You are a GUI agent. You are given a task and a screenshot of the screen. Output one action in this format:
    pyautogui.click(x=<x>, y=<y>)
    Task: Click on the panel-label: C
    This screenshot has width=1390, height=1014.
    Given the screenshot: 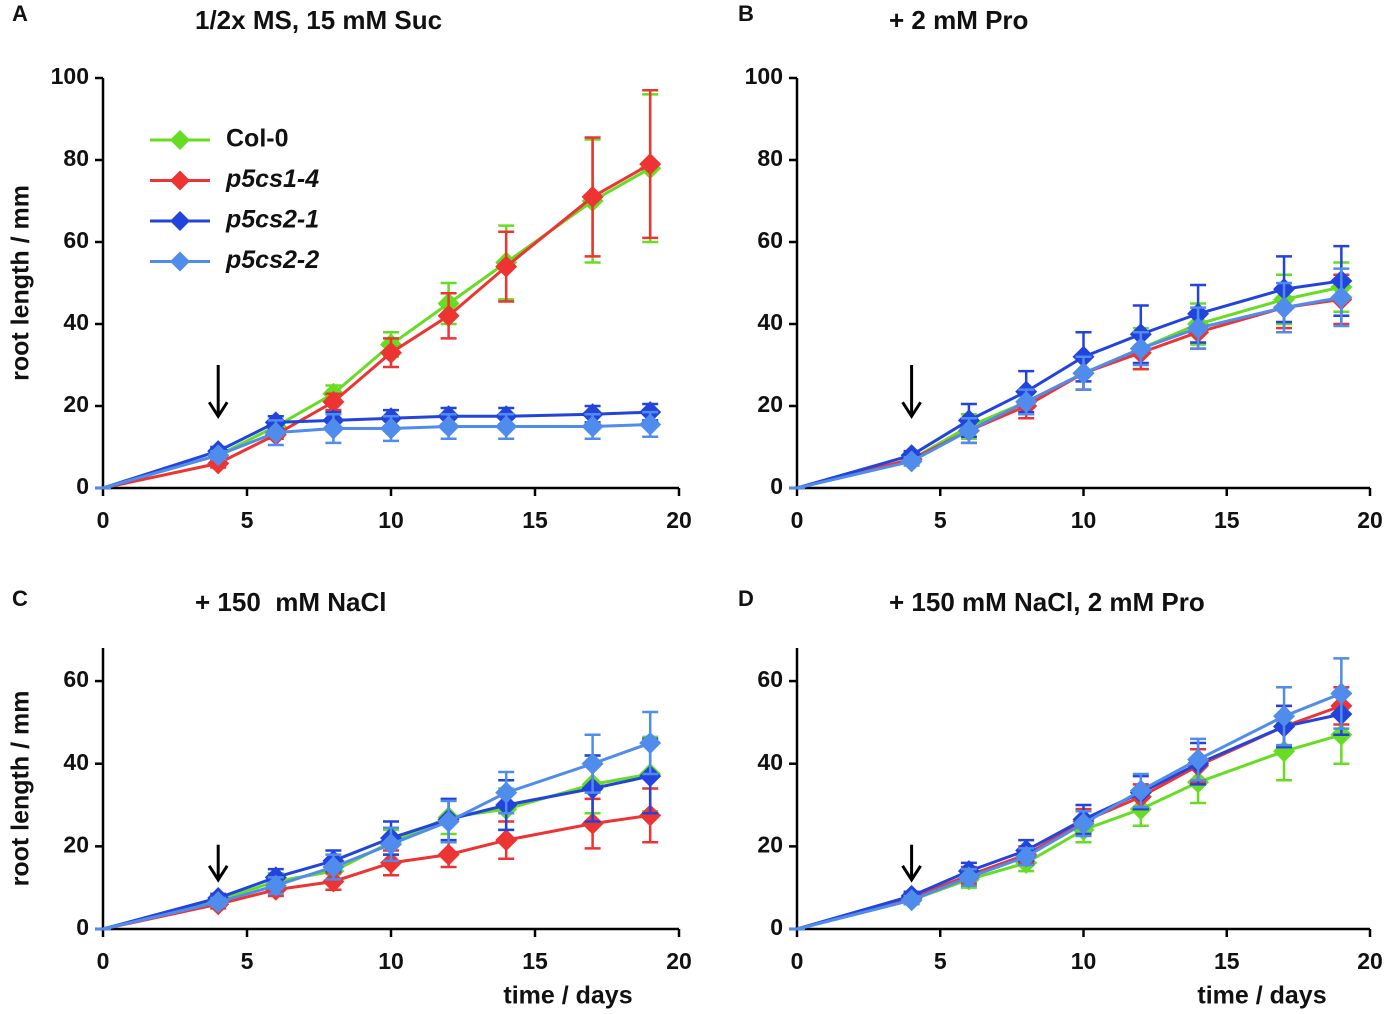 What is the action you would take?
    pyautogui.click(x=20, y=598)
    